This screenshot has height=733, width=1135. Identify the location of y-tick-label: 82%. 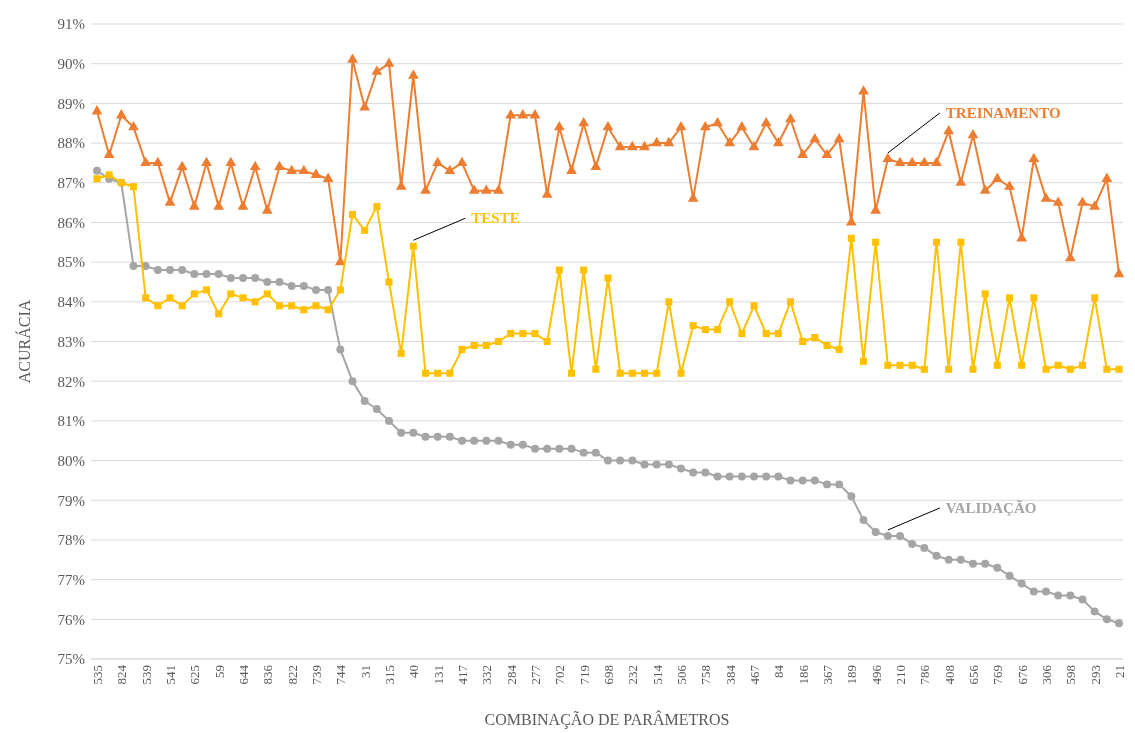
(71, 381).